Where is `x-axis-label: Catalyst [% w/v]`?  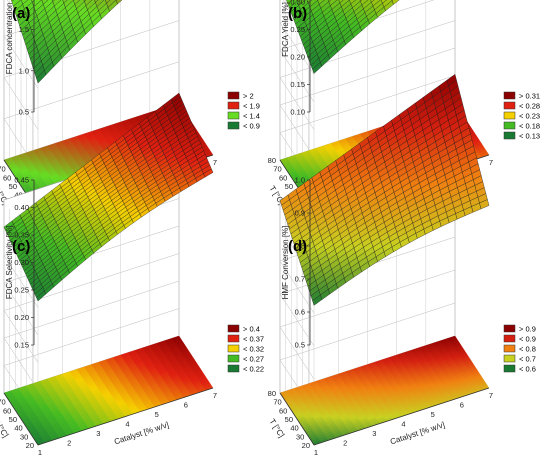 x-axis-label: Catalyst [% w/v] is located at coordinates (417, 433).